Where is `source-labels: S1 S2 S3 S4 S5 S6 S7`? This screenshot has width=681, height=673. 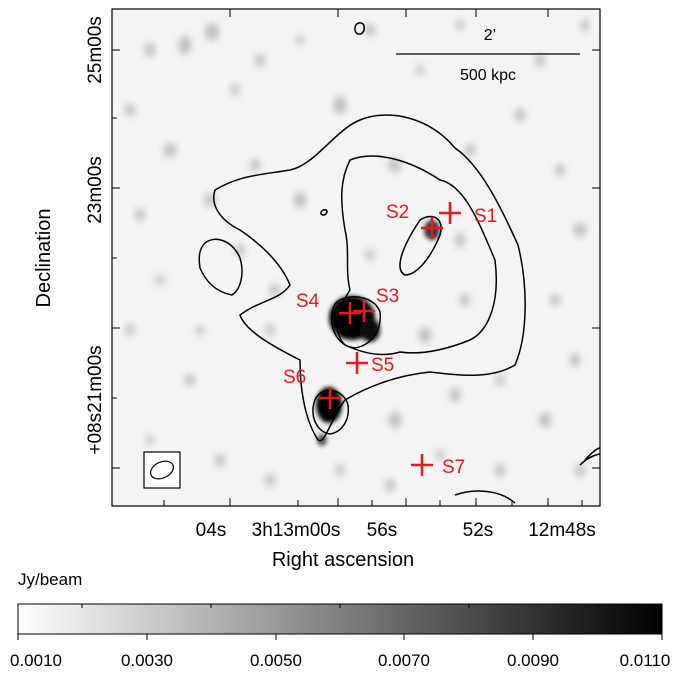 source-labels: S1 S2 S3 S4 S5 S6 S7 is located at coordinates (390, 340).